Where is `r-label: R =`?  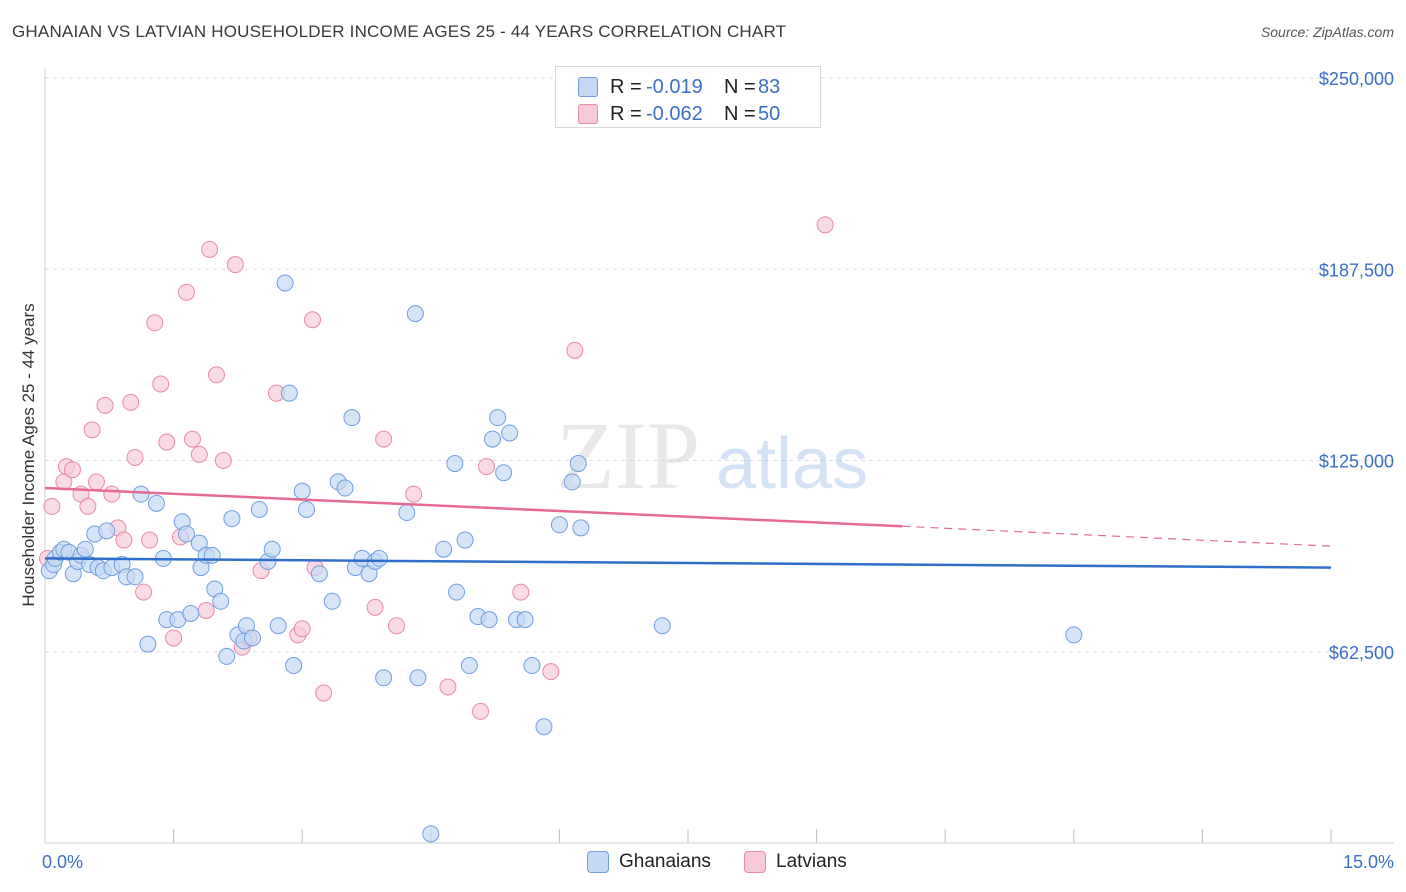 r-label: R = is located at coordinates (626, 86).